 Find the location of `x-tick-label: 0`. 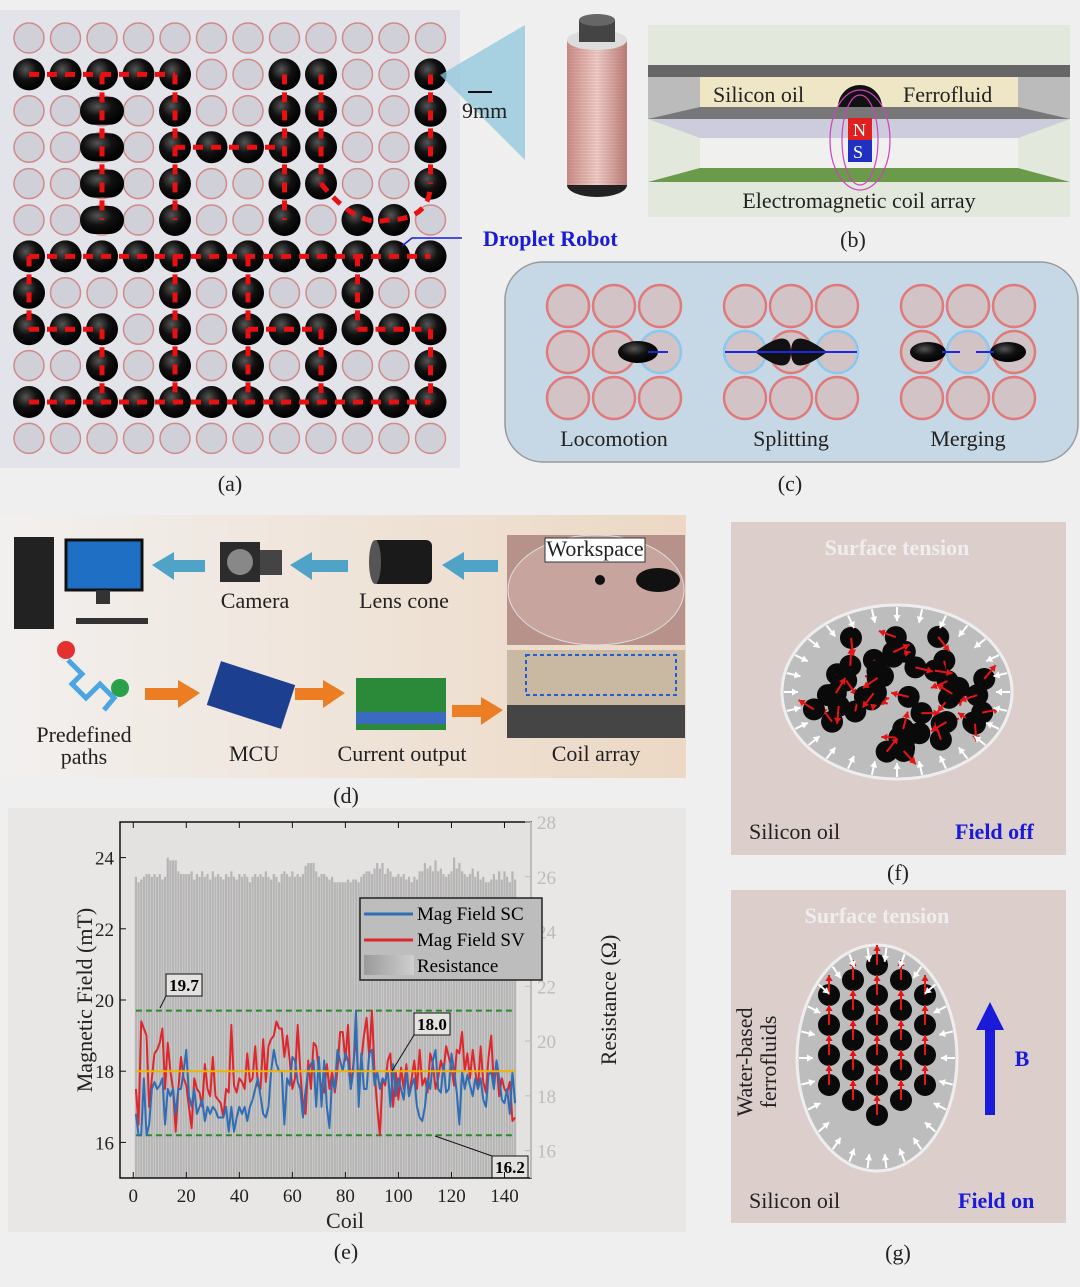

x-tick-label: 0 is located at coordinates (134, 1196).